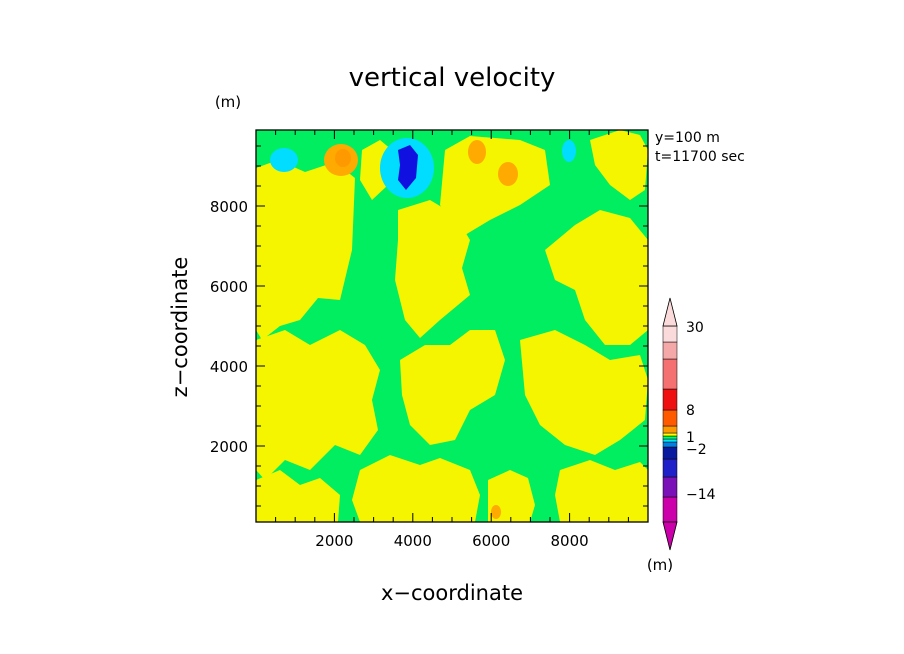 The width and height of the screenshot is (904, 654). Describe the element at coordinates (570, 541) in the screenshot. I see `x-tick-label: 8000` at that location.